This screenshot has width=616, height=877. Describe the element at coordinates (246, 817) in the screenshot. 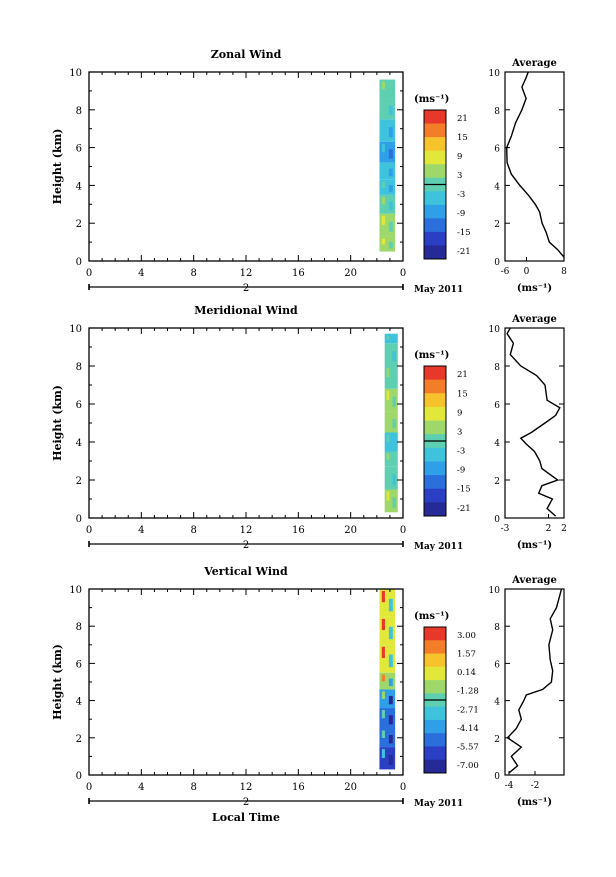

I see `x-axis-label: Local Time` at that location.